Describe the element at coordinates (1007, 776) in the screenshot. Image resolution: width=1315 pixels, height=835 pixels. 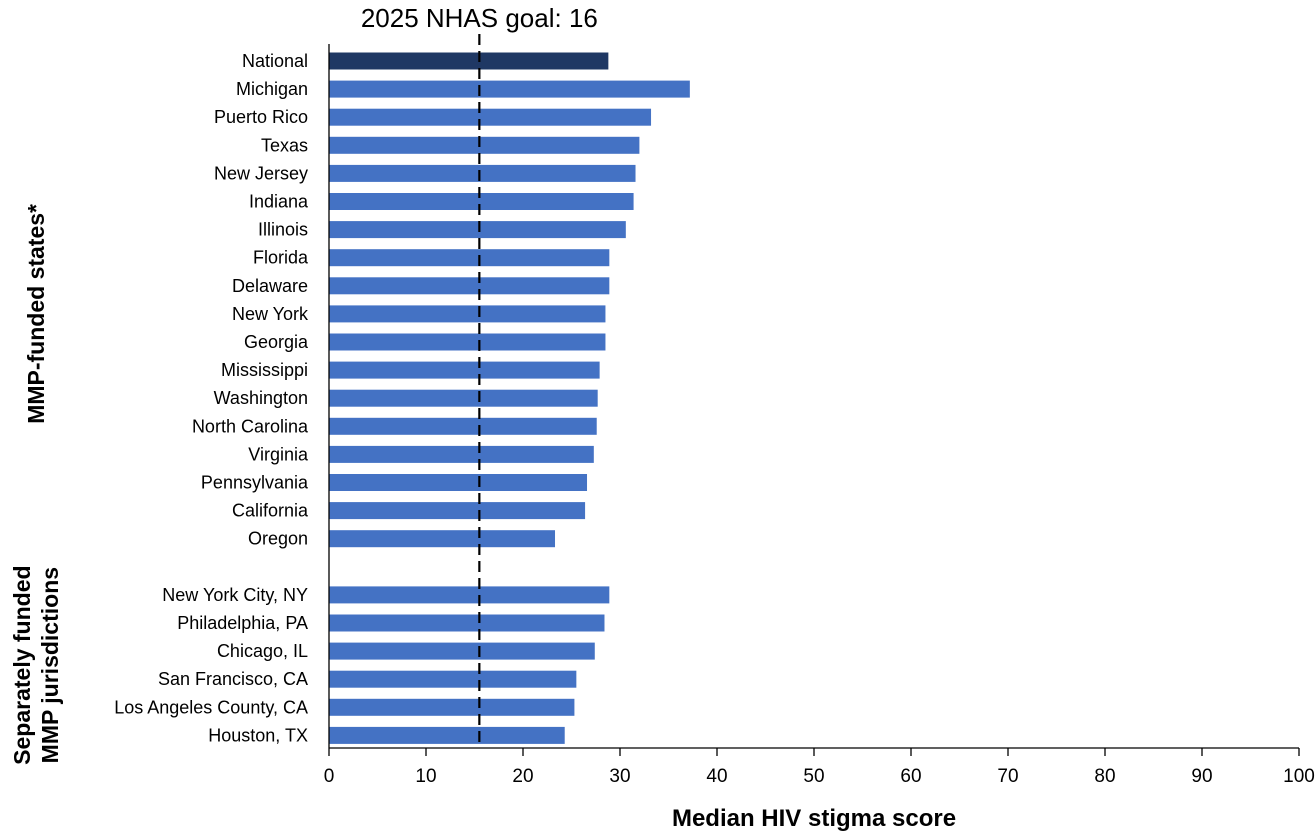
I see `x-tick-label-70: 70` at that location.